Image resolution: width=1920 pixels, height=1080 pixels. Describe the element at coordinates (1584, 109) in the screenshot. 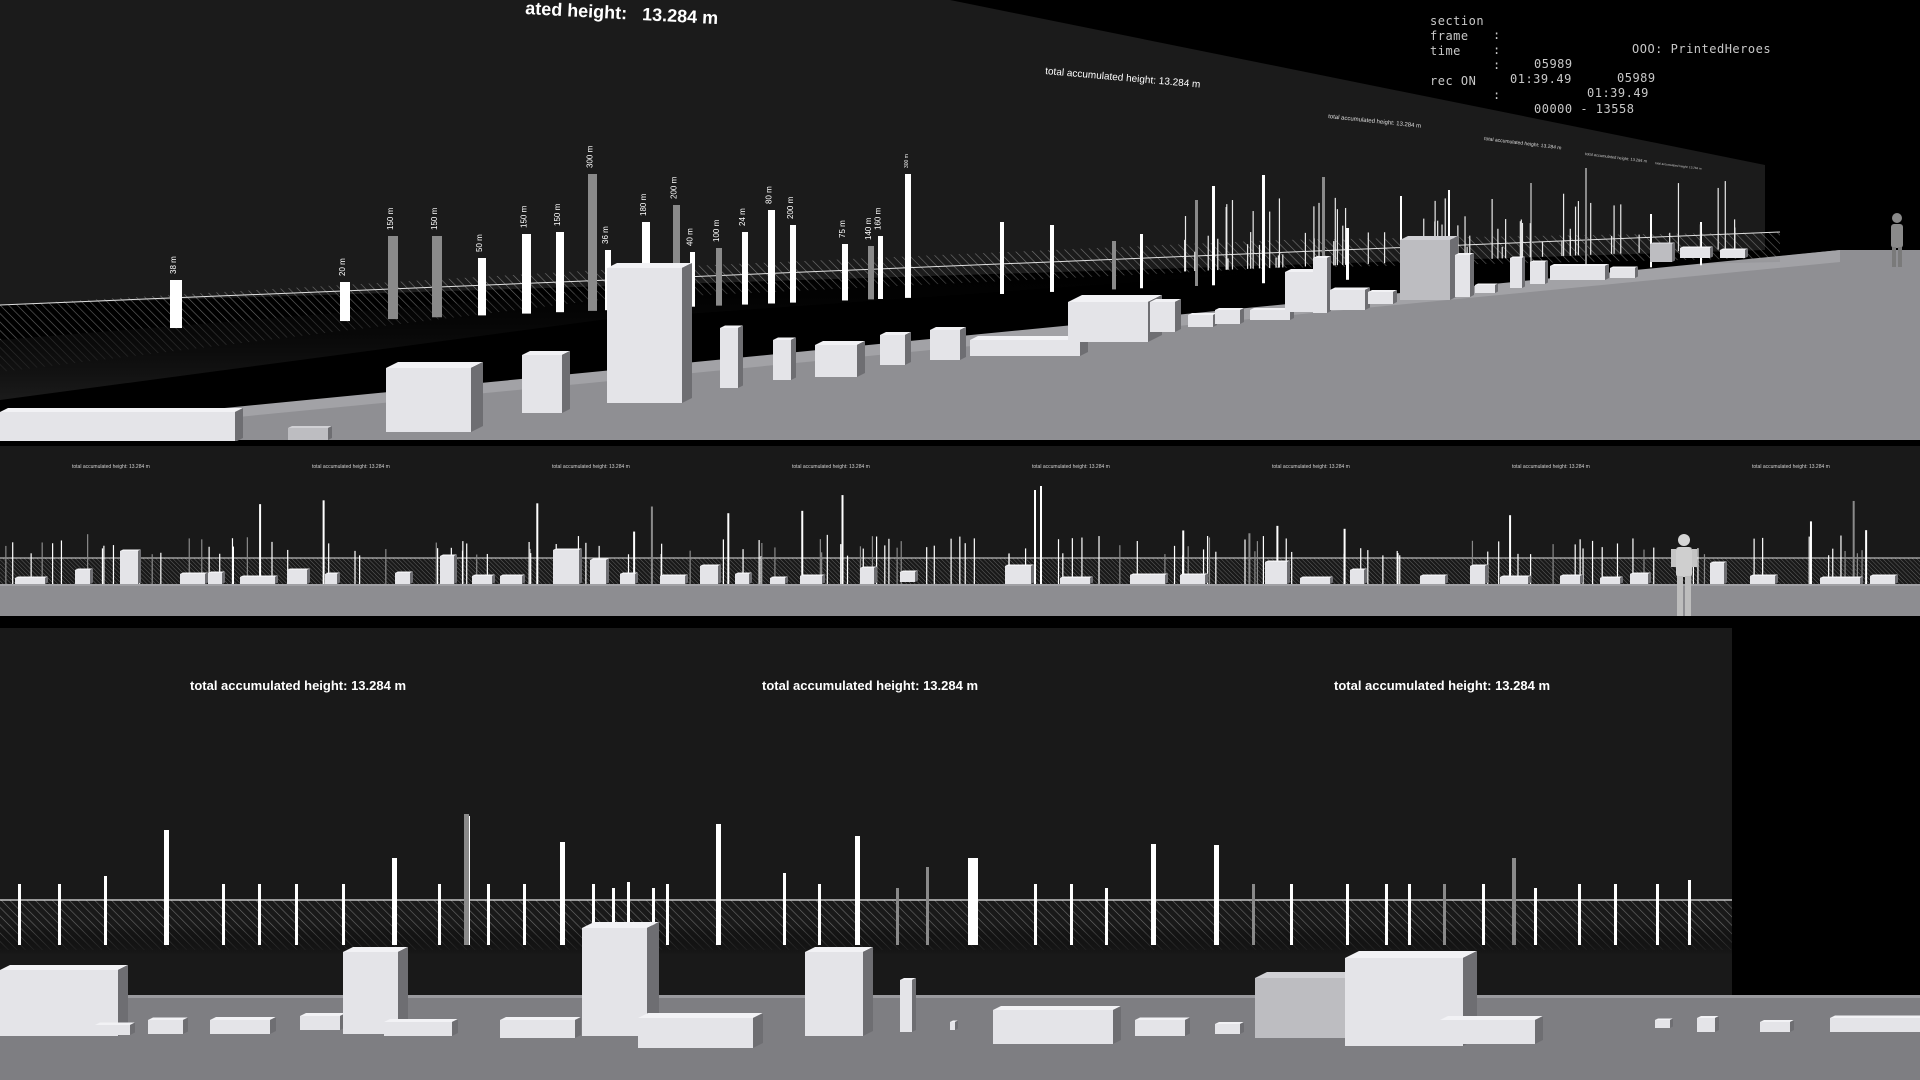

I see `hud-rec-value: 00000 - 13558` at that location.